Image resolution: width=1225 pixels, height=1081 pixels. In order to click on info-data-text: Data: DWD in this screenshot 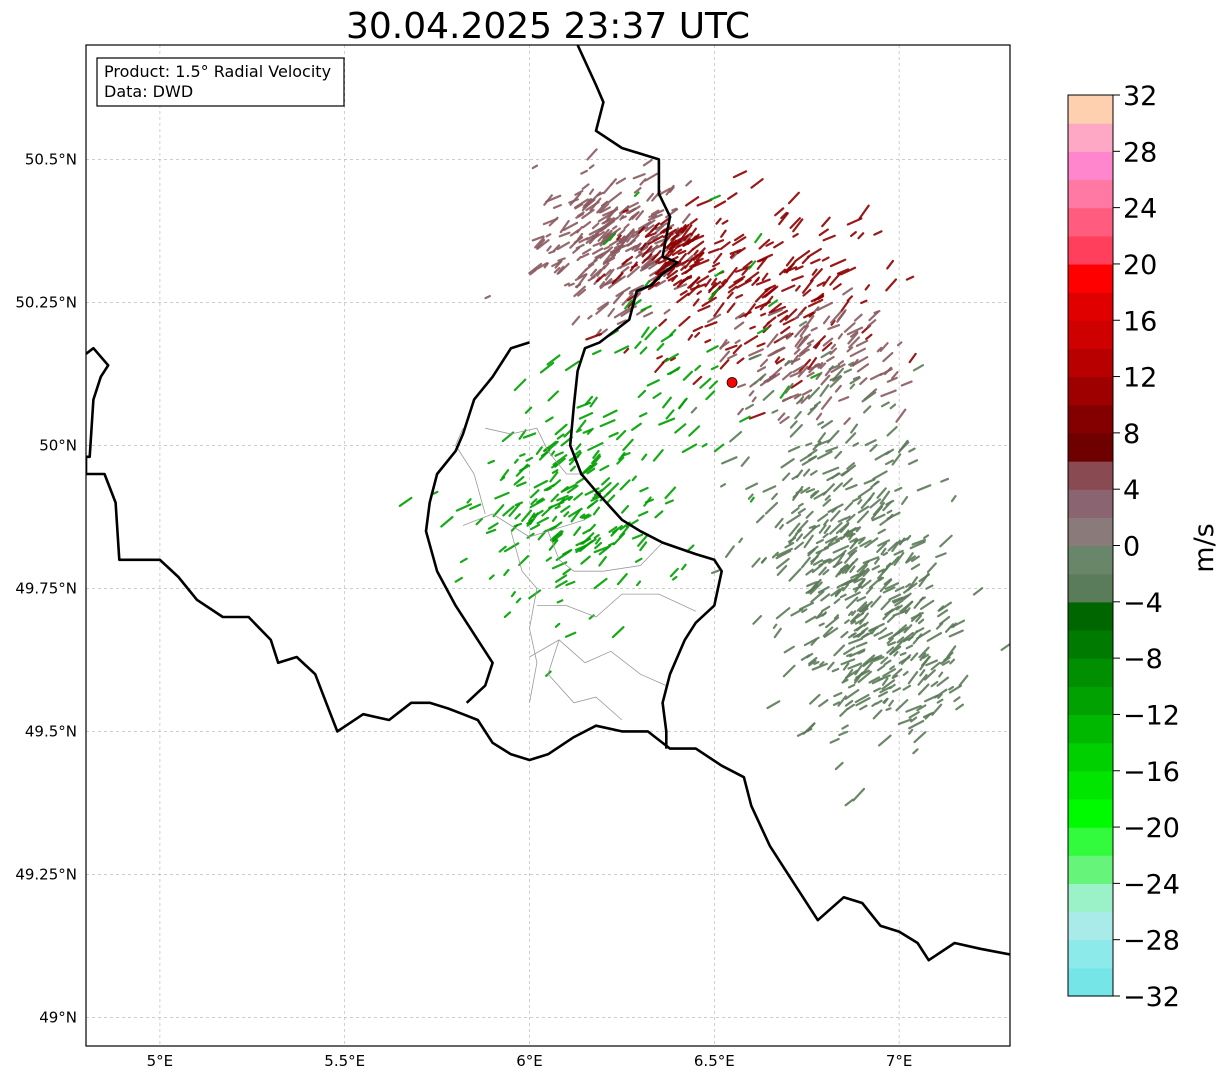, I will do `click(148, 91)`.